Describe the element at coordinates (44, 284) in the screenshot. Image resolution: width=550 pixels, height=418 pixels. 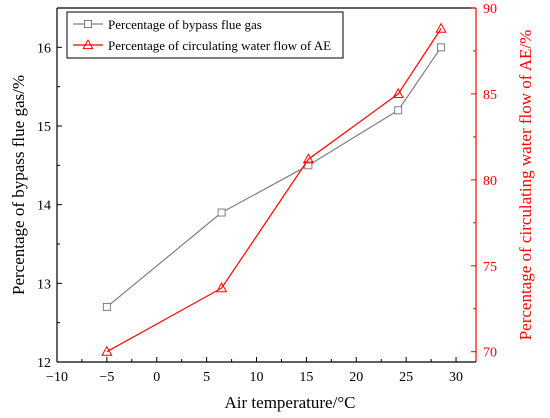
I see `y-tick-label-left: 13` at that location.